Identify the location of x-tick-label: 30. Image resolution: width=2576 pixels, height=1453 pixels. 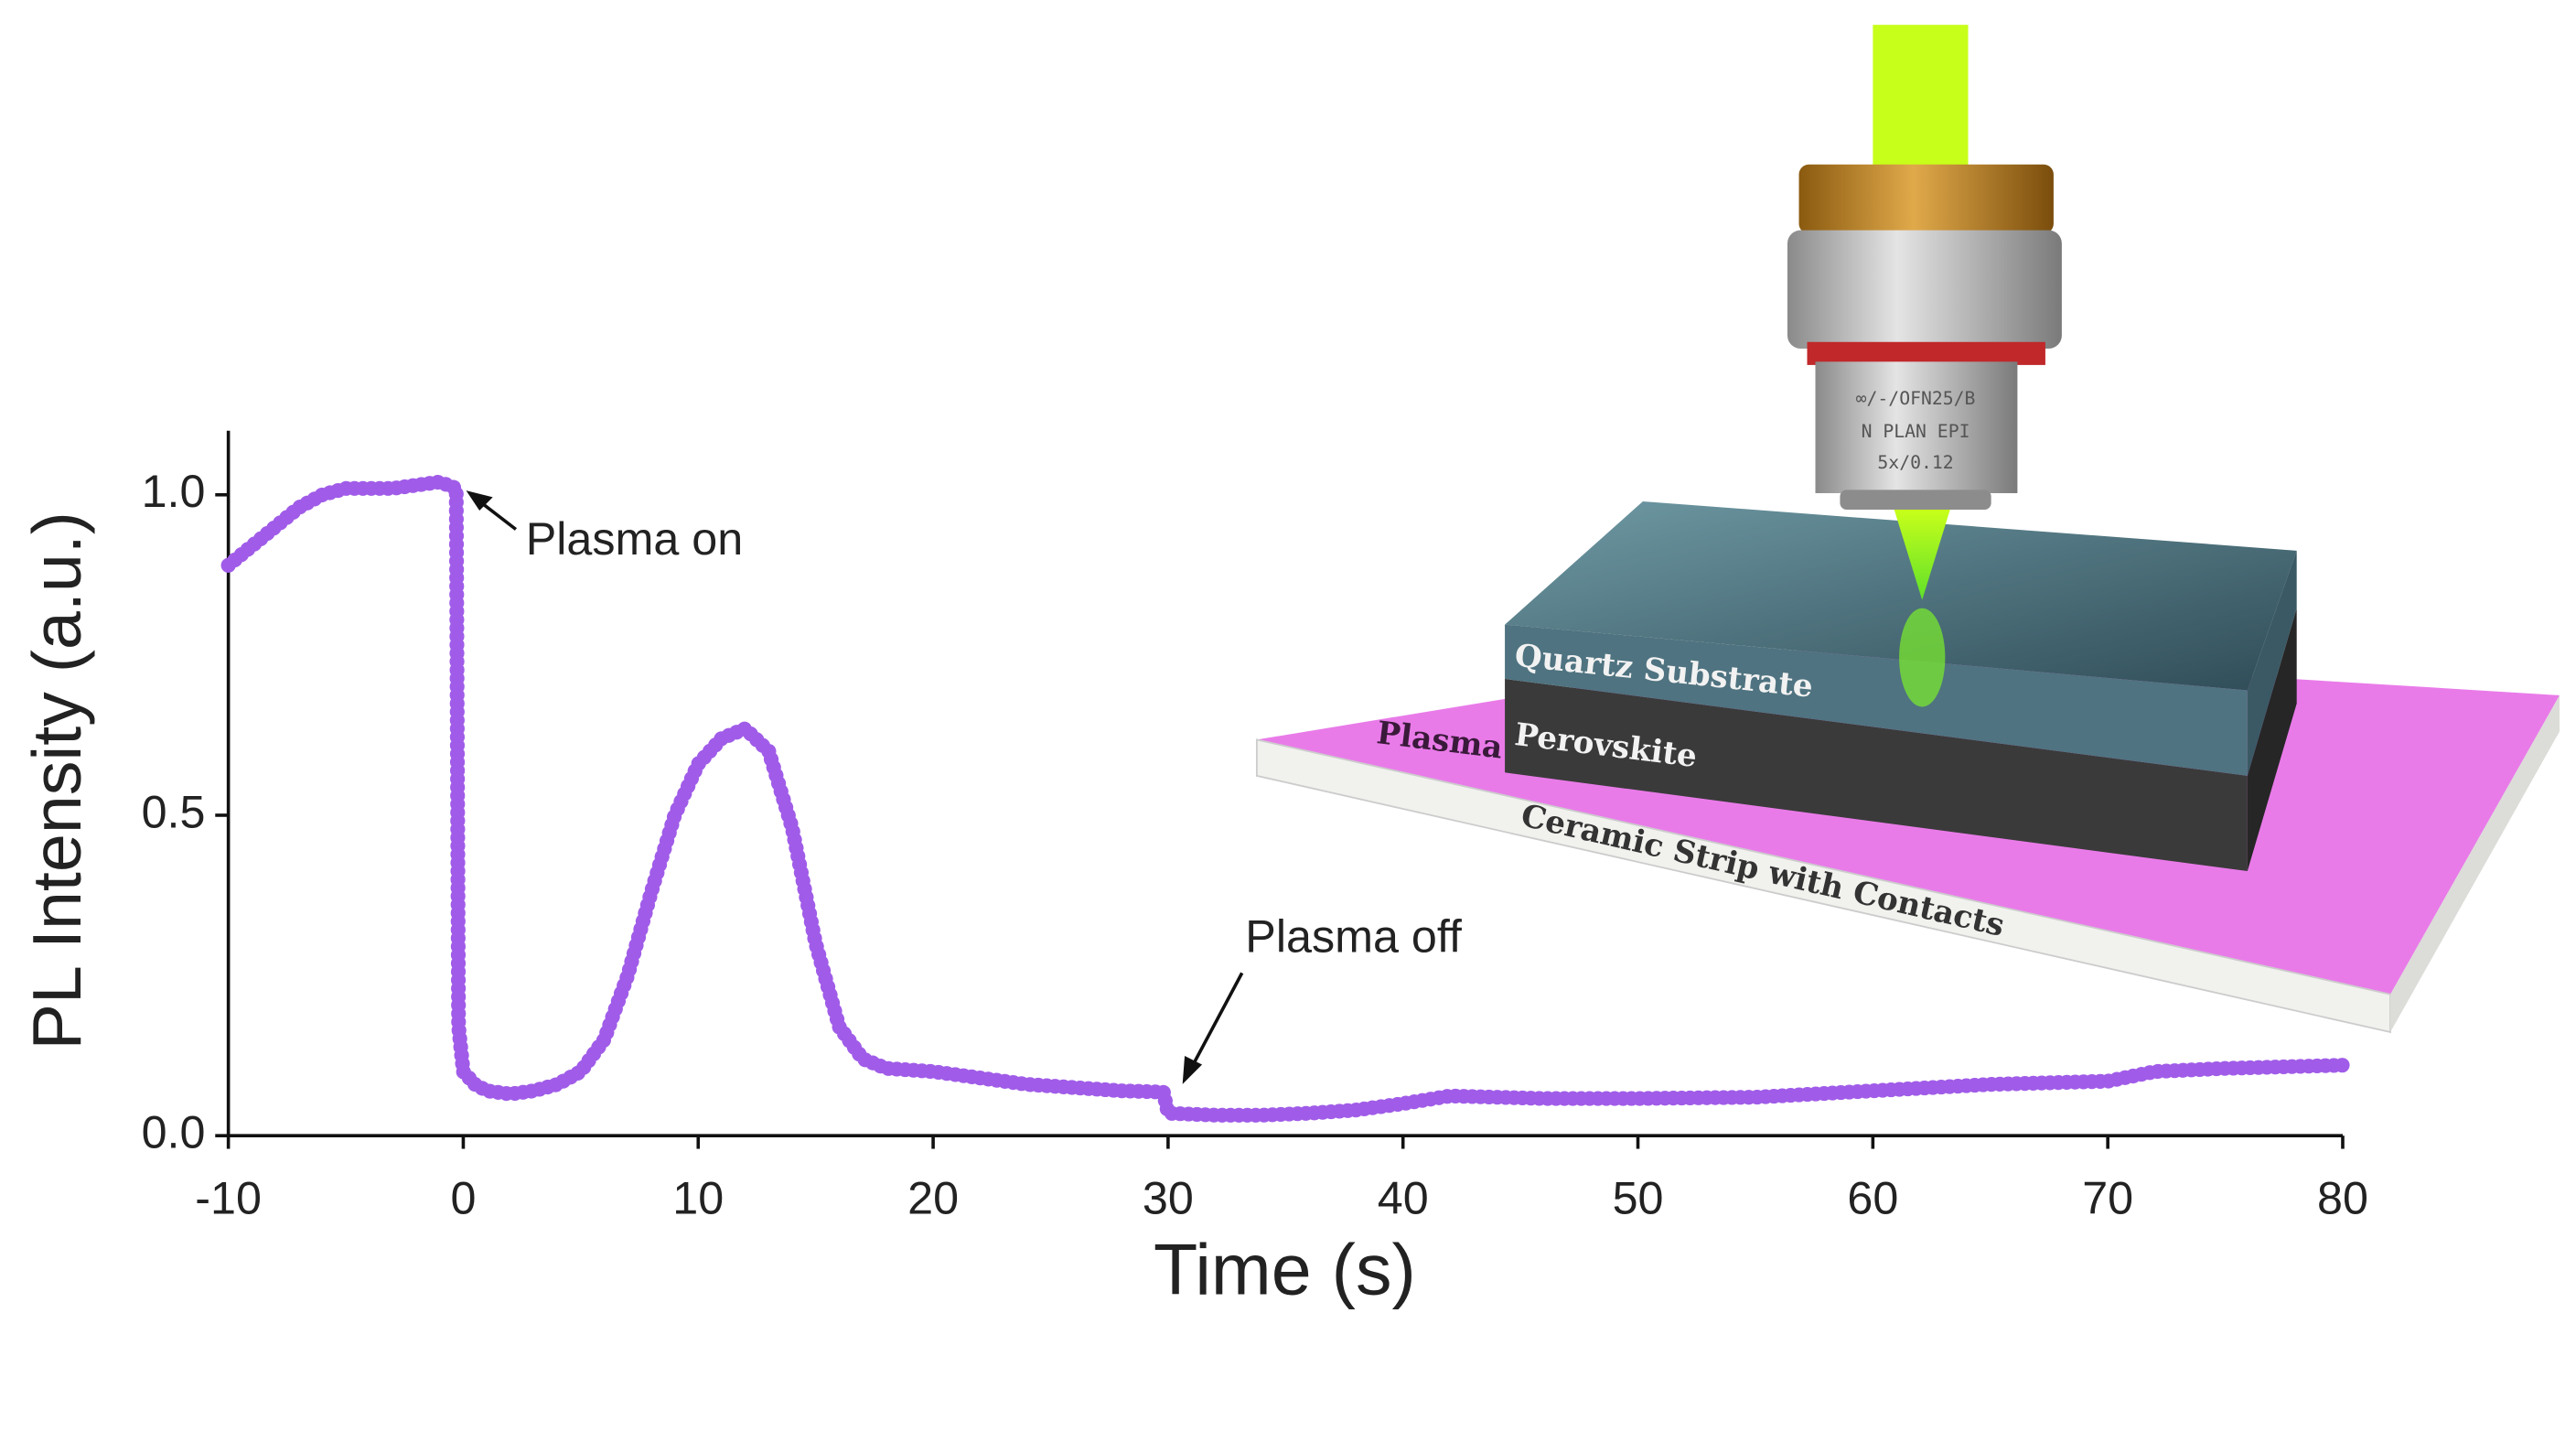
(1168, 1197).